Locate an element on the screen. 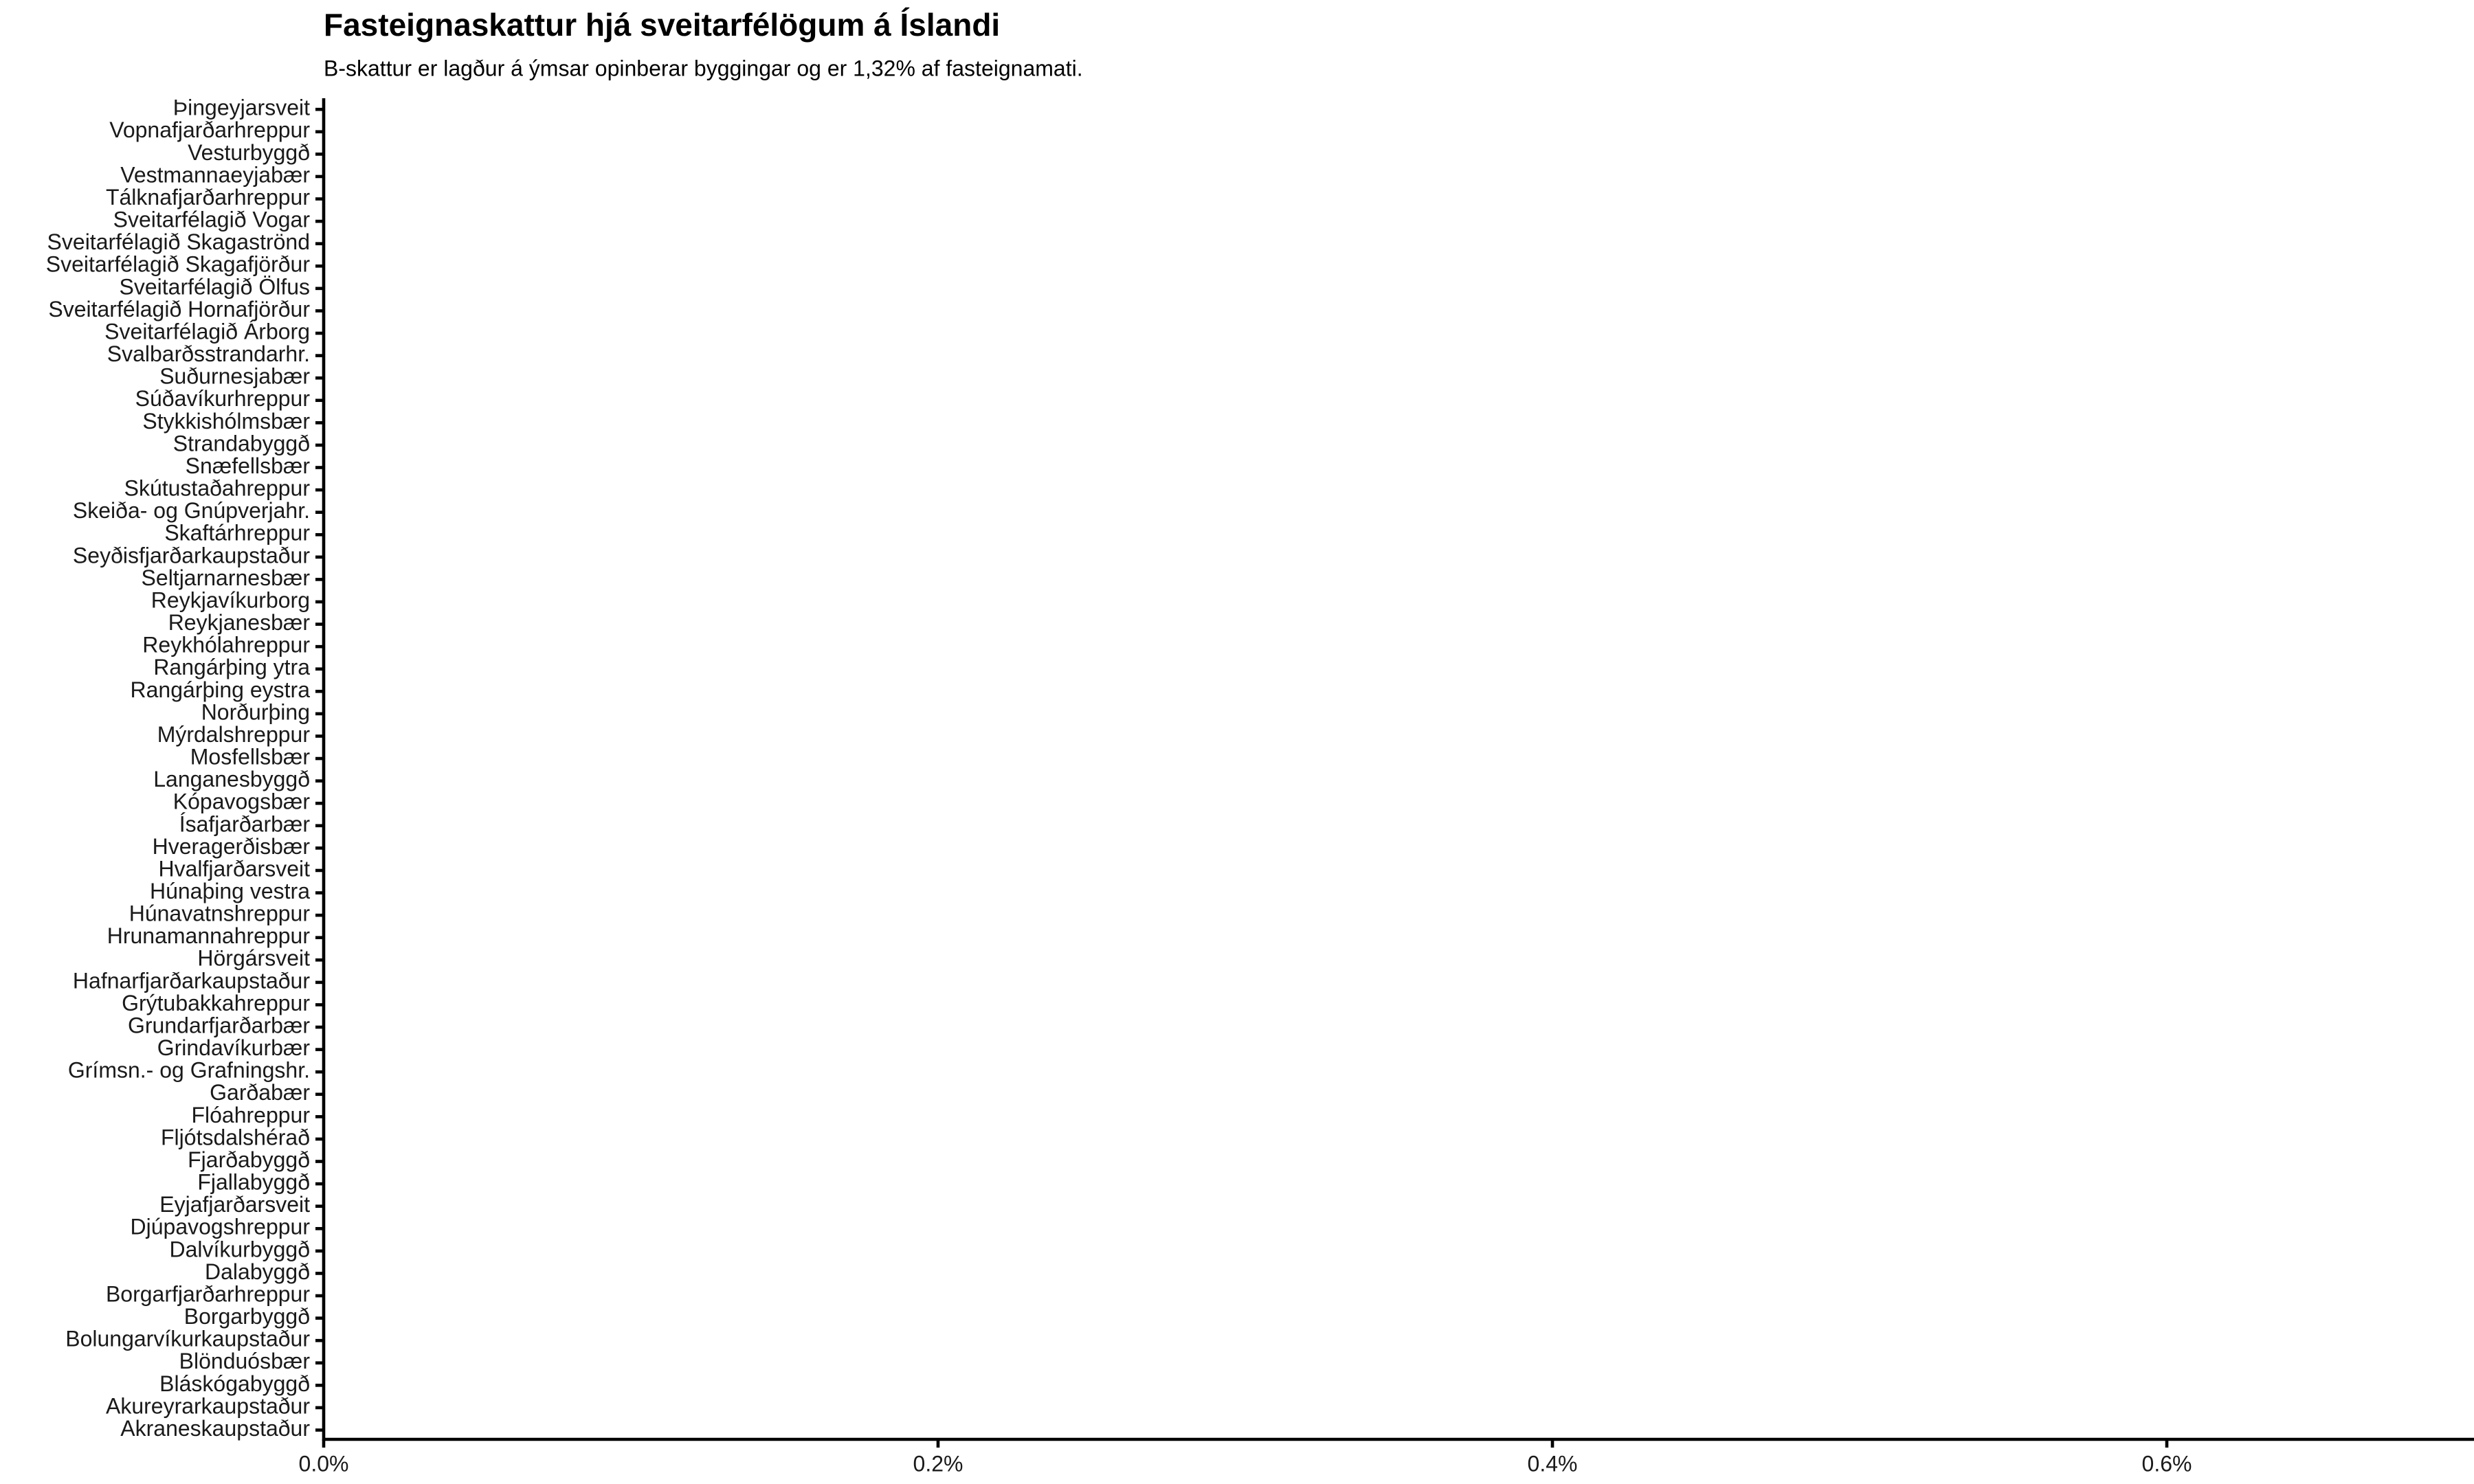 This screenshot has width=2474, height=1484. y-tick-label: Svalbarðsstrandarhr. is located at coordinates (208, 353).